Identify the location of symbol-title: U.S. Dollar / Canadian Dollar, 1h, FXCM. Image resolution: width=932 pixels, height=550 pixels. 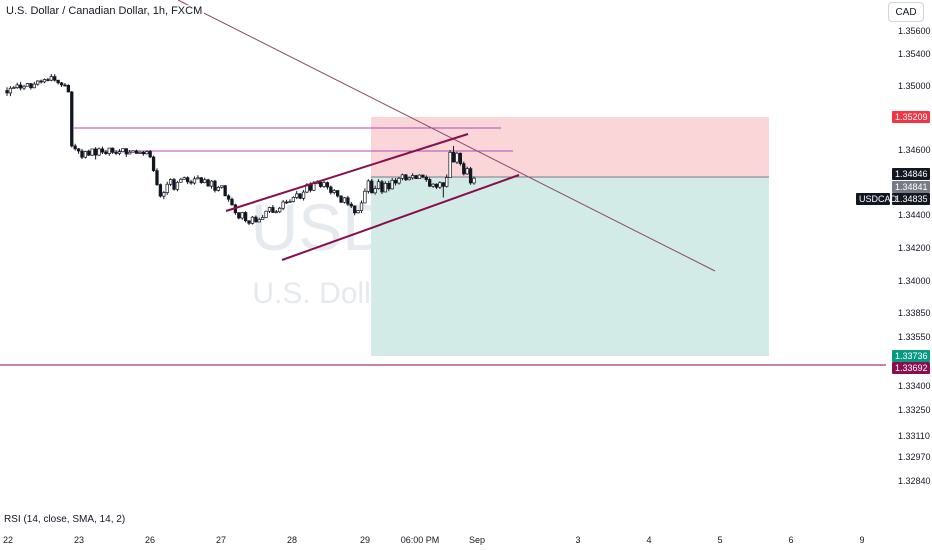
(104, 11).